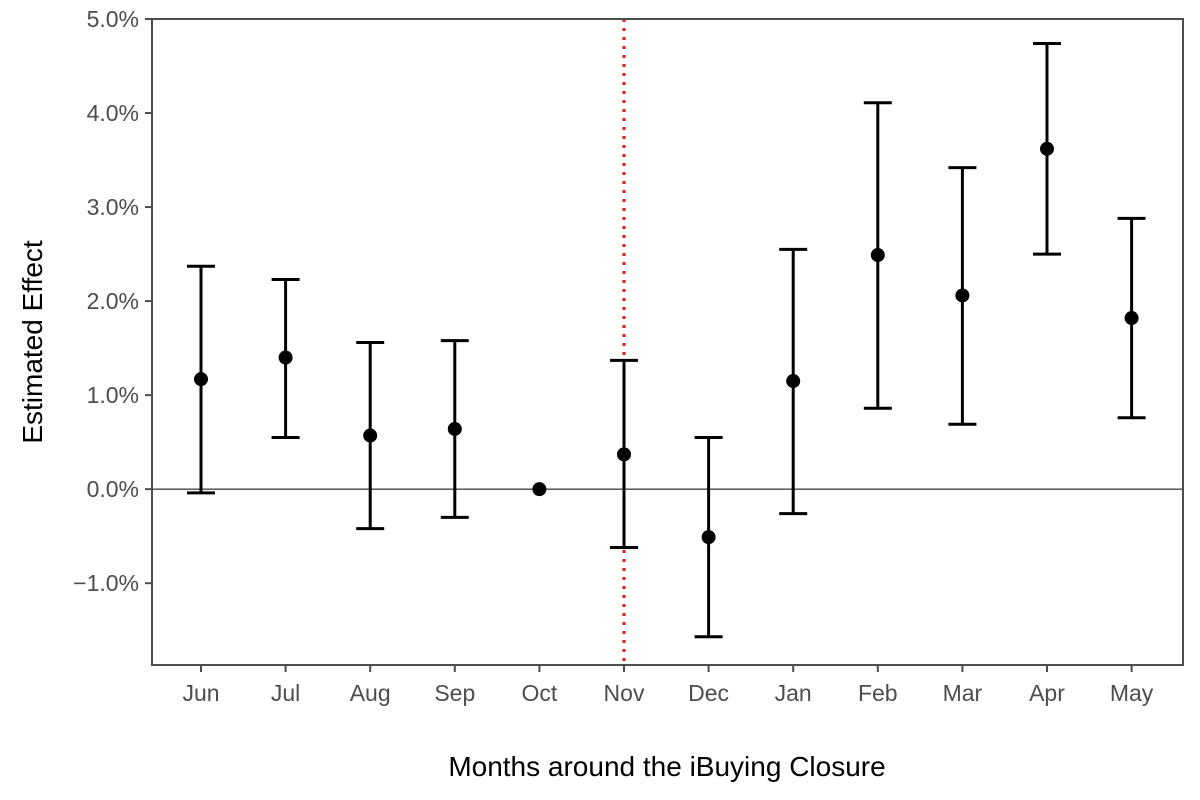 The width and height of the screenshot is (1200, 800). I want to click on y-tick-label: 4.0%, so click(113, 113).